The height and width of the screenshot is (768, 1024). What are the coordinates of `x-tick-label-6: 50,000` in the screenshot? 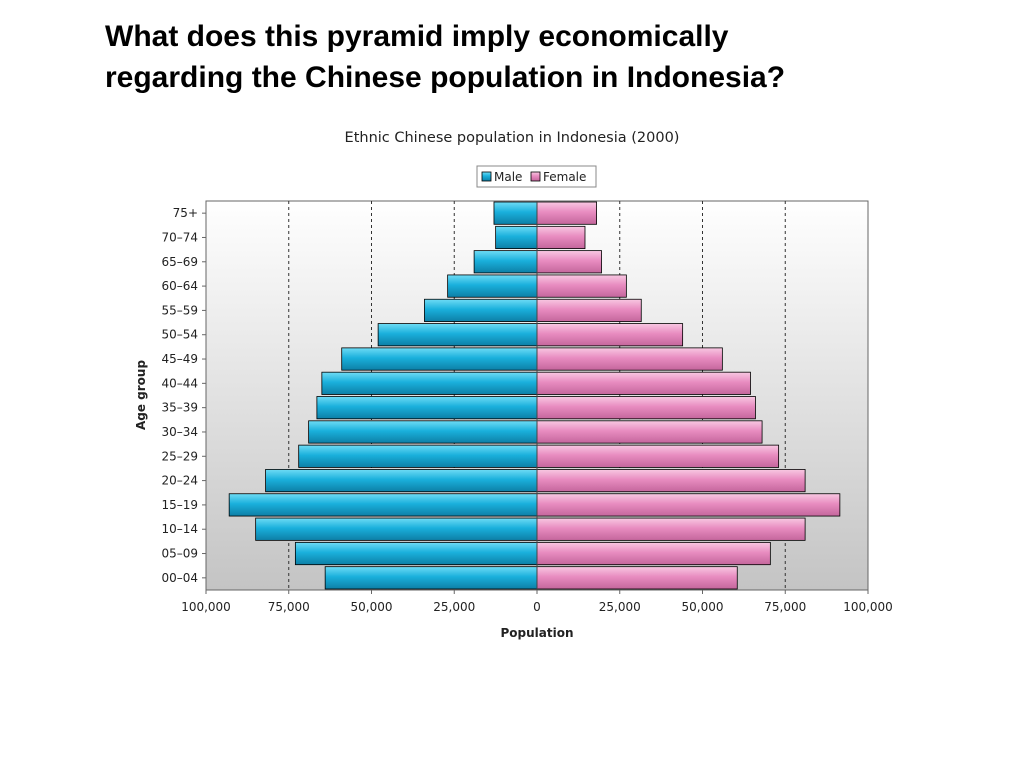 It's located at (703, 607).